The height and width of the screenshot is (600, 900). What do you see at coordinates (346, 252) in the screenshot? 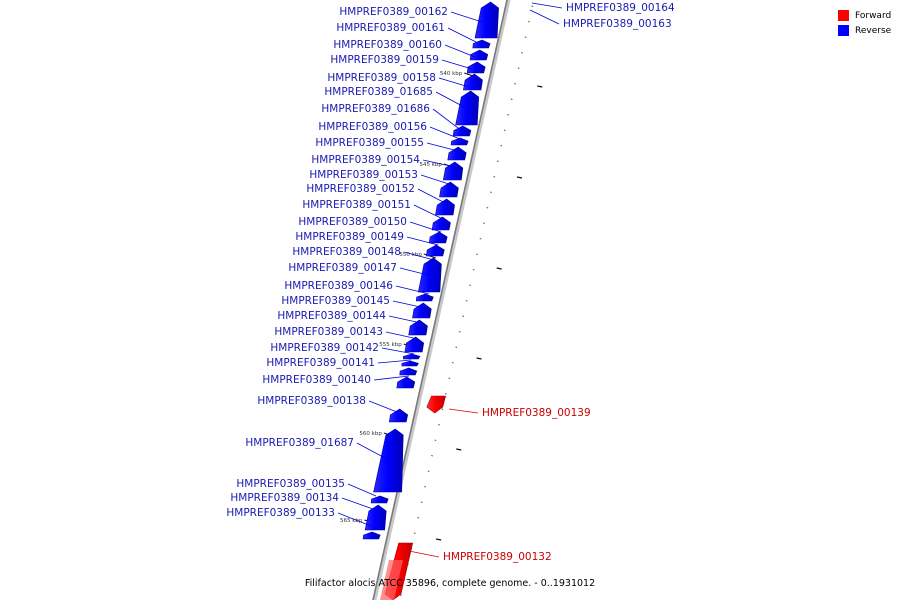
I see `gene-label-hmpref0389-00148: HMPREF0389_00148` at bounding box center [346, 252].